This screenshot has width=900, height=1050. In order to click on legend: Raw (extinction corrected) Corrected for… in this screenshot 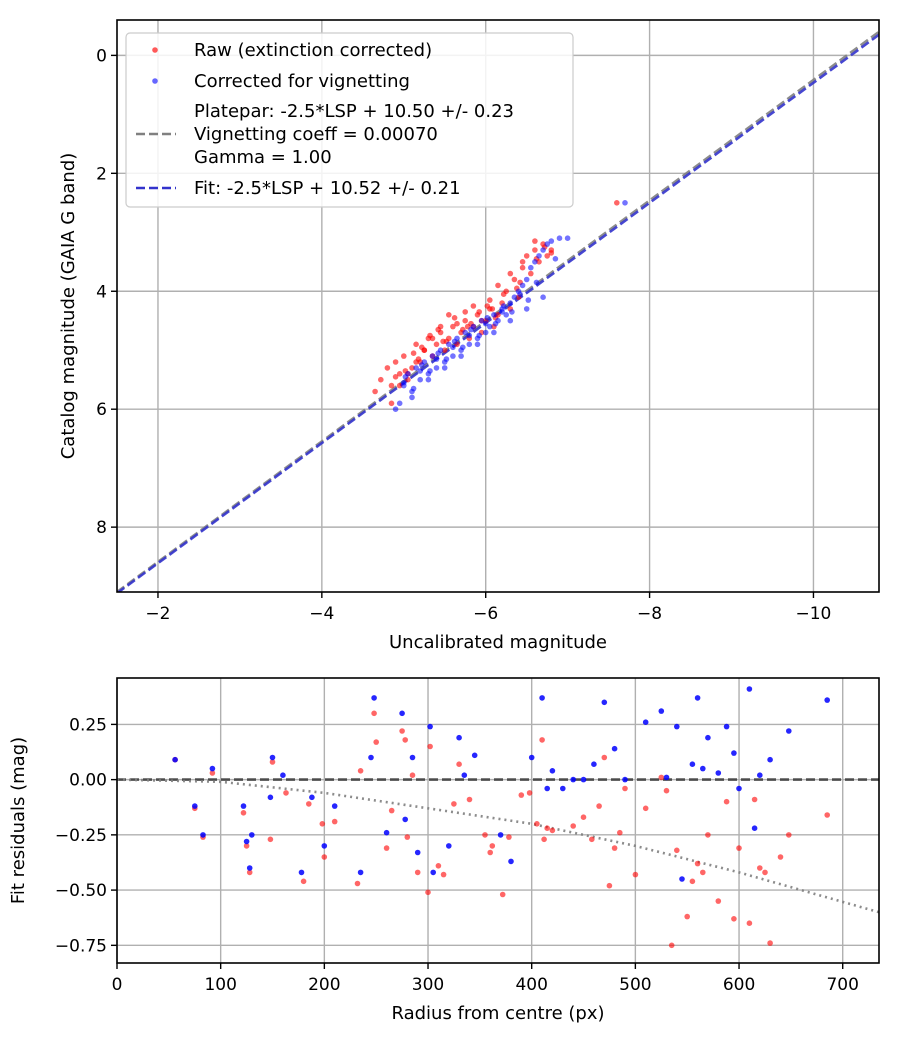, I will do `click(349, 120)`.